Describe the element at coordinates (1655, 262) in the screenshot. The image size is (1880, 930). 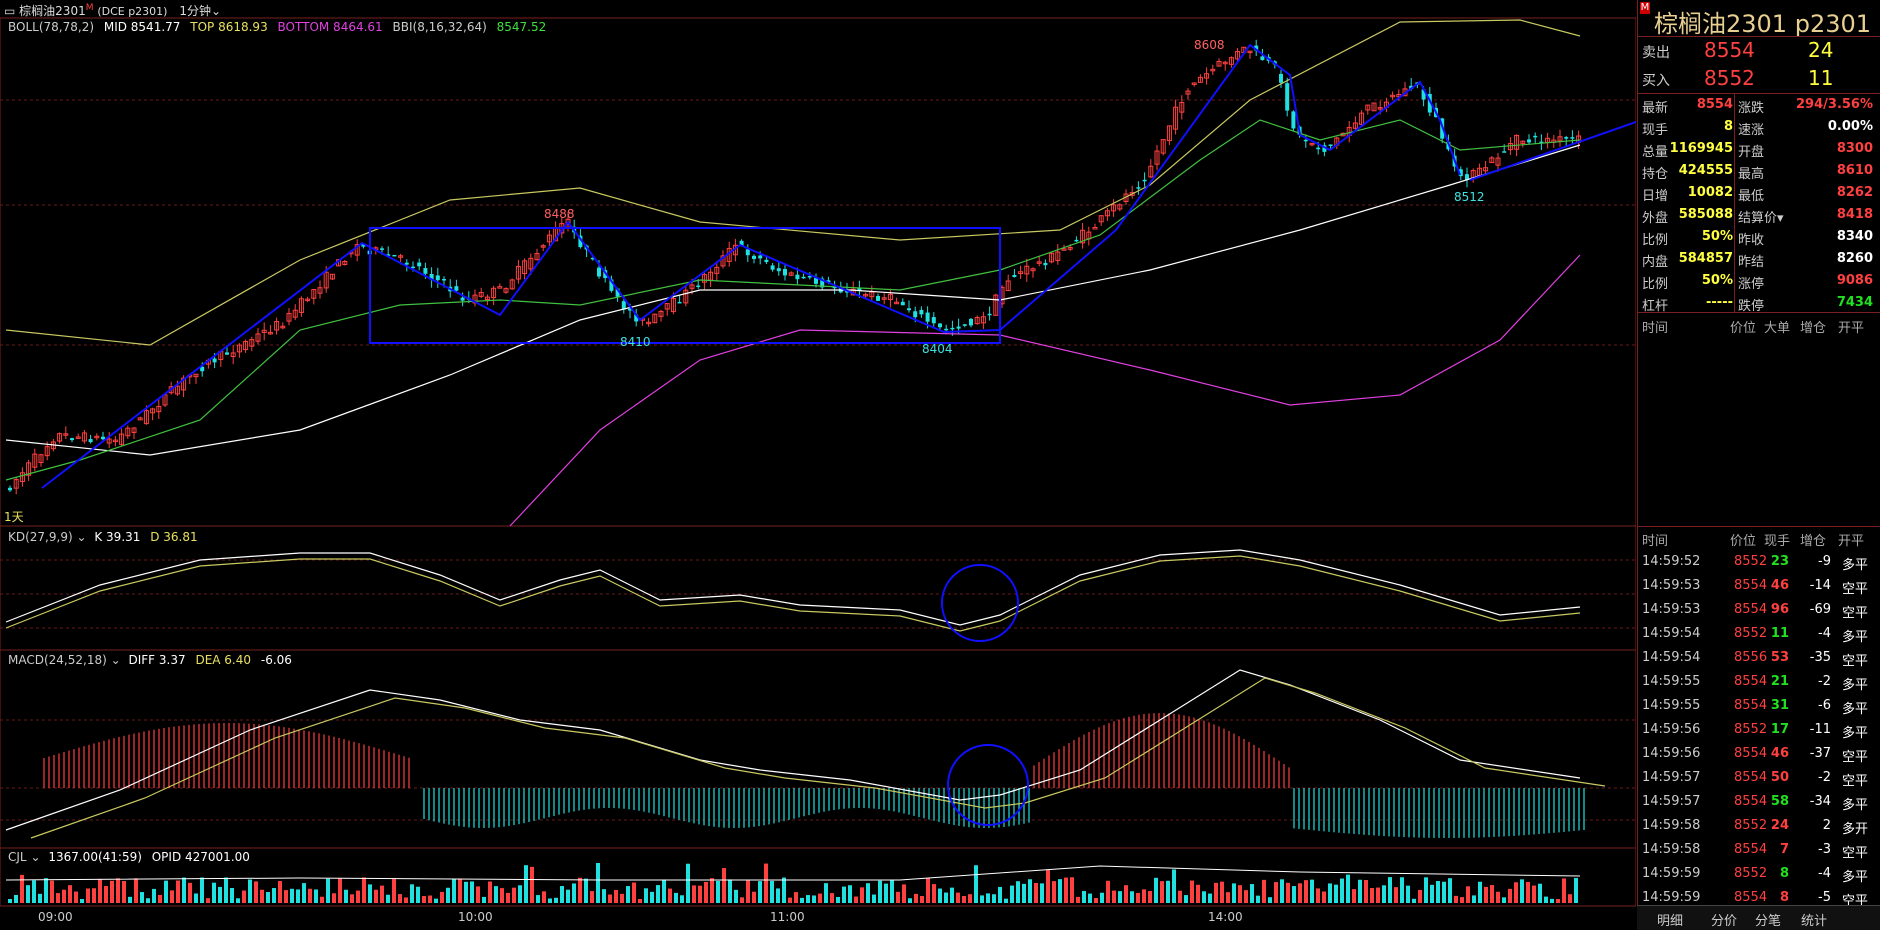
I see `stat-key: 内盘` at that location.